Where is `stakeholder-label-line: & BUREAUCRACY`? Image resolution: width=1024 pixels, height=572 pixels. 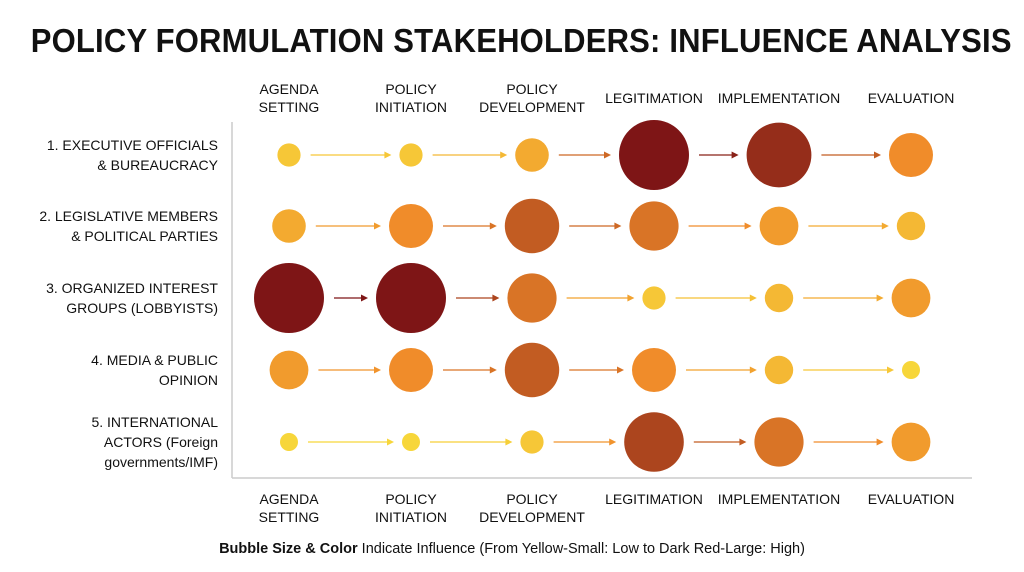
stakeholder-label-line: & BUREAUCRACY is located at coordinates (157, 165).